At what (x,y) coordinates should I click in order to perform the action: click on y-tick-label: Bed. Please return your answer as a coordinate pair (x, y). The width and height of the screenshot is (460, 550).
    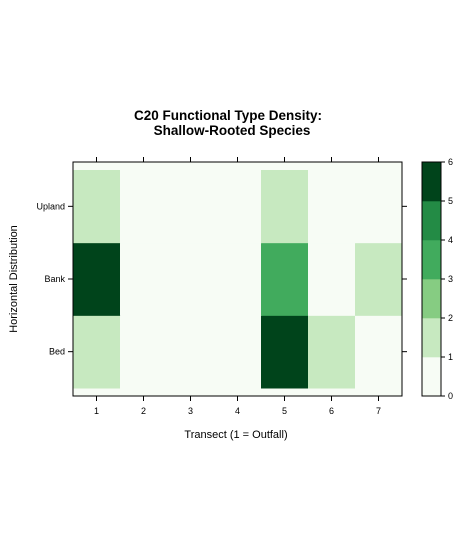
    Looking at the image, I should click on (57, 352).